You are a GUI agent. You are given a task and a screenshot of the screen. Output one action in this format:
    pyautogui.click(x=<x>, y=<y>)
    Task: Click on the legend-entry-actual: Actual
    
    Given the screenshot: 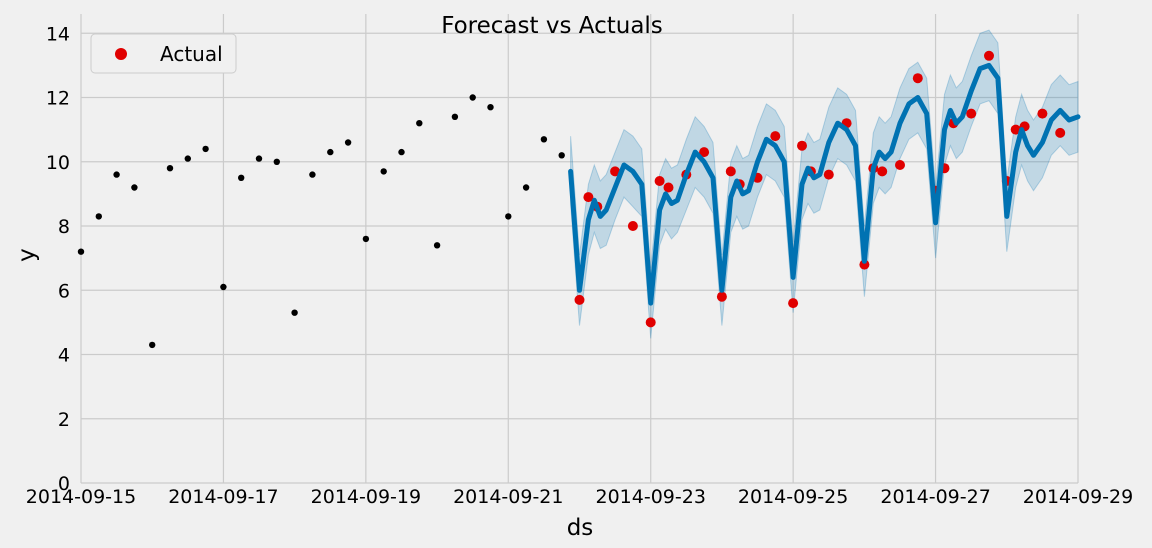 What is the action you would take?
    pyautogui.click(x=191, y=54)
    